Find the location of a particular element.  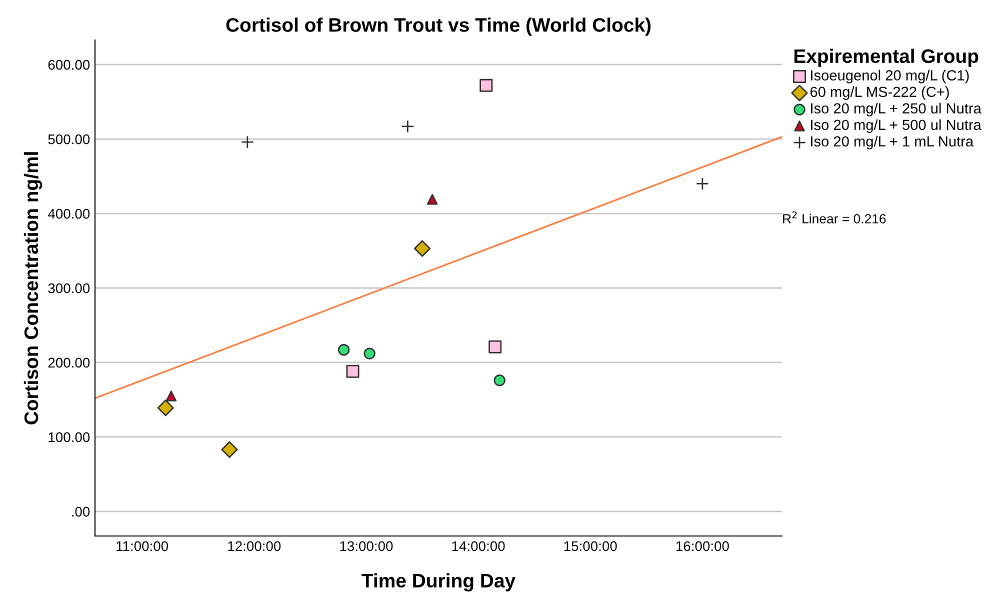

chart-title: Cortisol of Brown Trout vs Time (World Clock) is located at coordinates (438, 27).